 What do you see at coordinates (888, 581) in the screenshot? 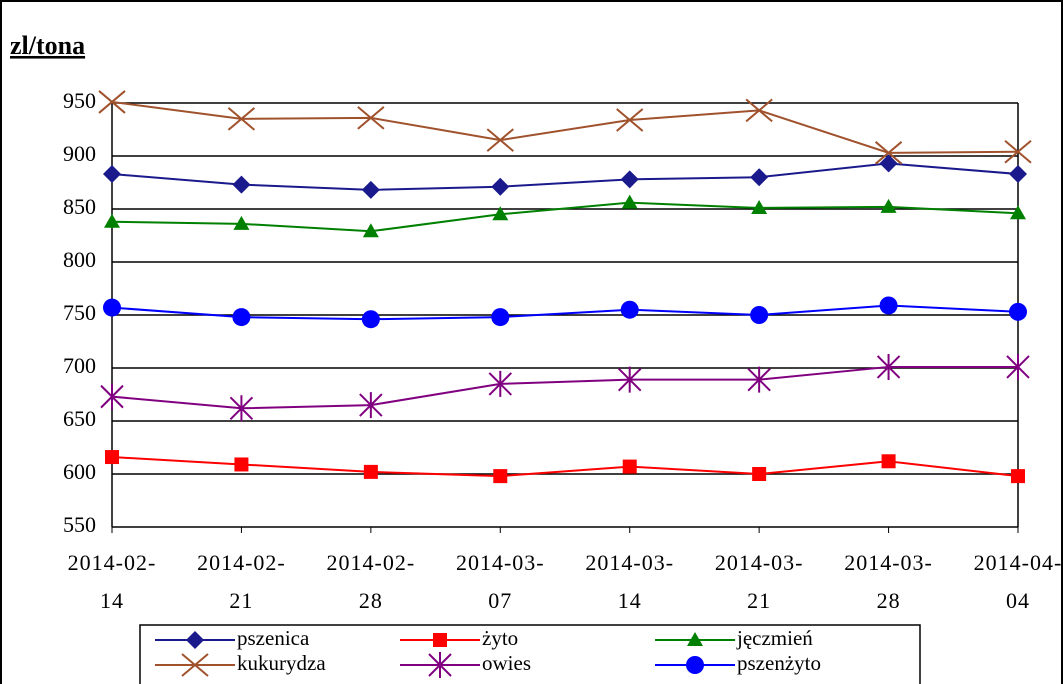
I see `x-tick-label: 2014-03-28` at bounding box center [888, 581].